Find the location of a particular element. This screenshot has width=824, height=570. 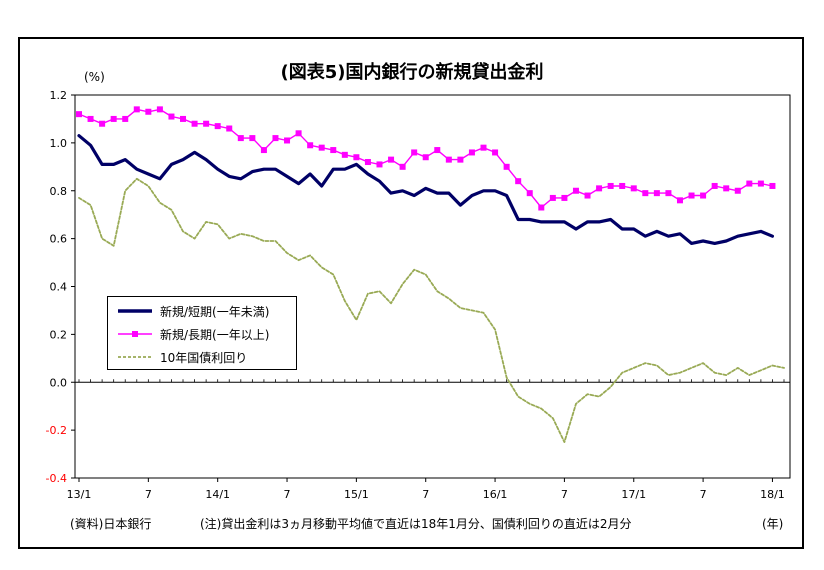

x-tick-label: 17/1 is located at coordinates (633, 494).